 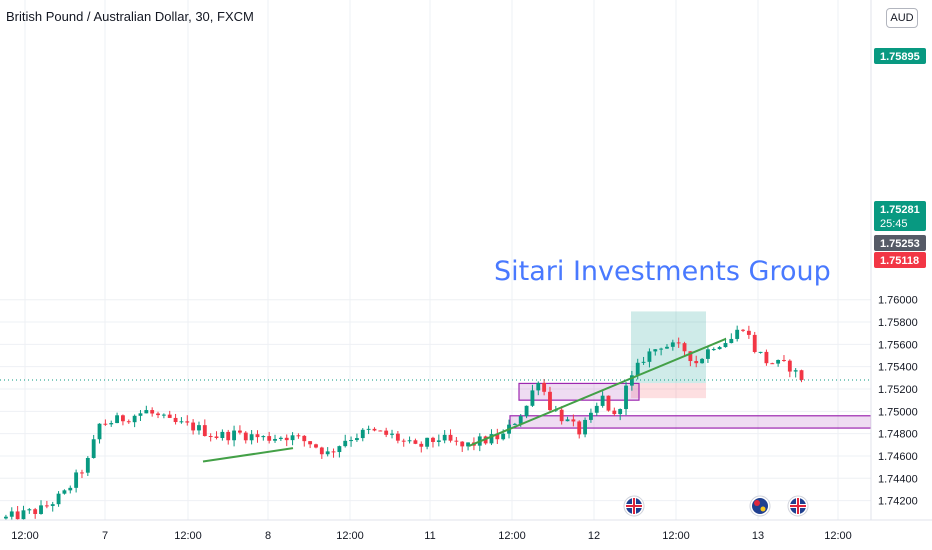 I want to click on price-tag-value: 1.75253, so click(x=900, y=244).